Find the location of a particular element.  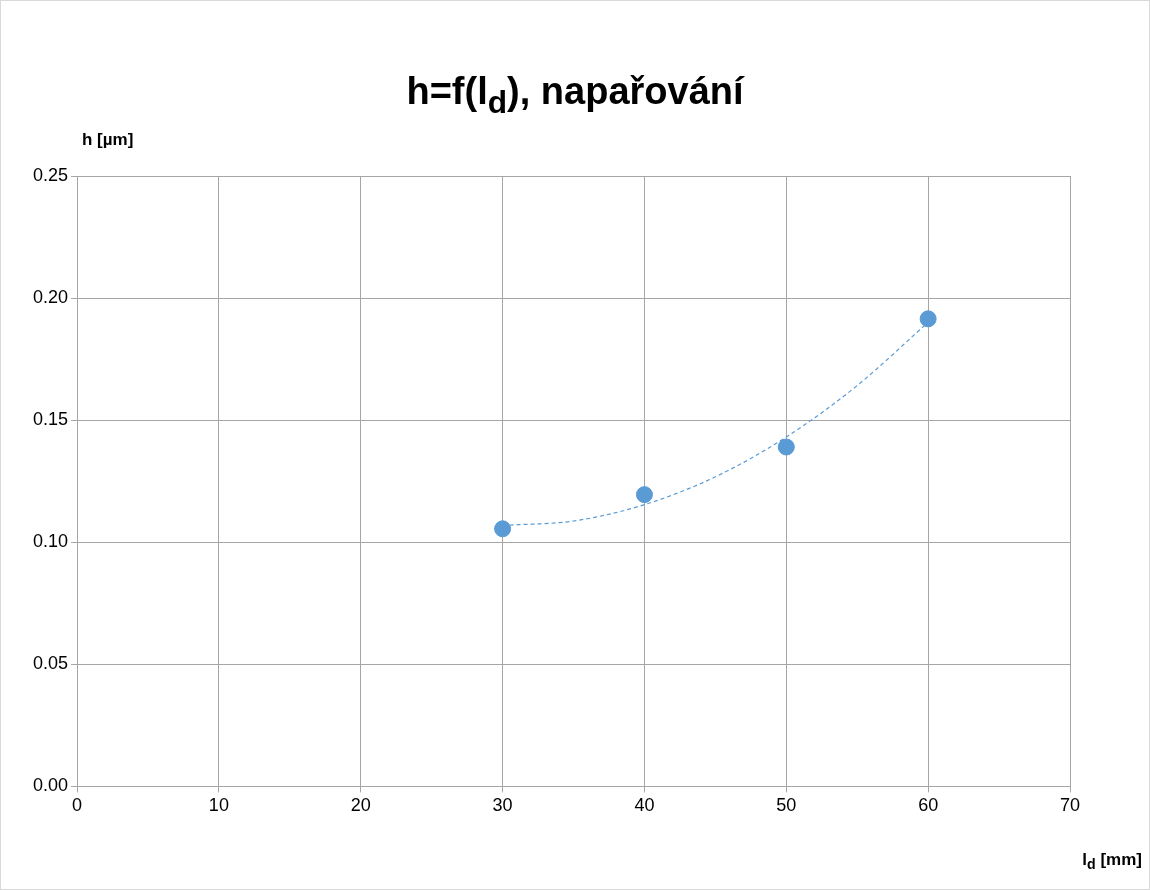

x-tick-label: 10 is located at coordinates (218, 805).